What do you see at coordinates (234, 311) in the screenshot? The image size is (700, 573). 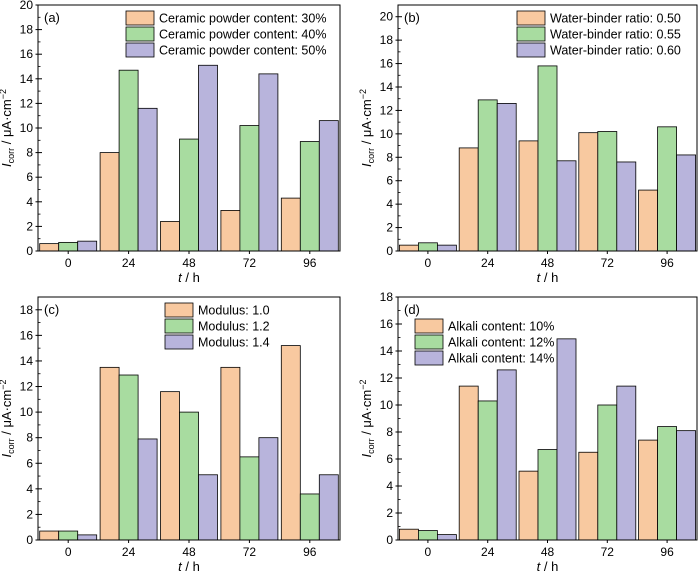 I see `legend-entry: Modulus: 1.0` at bounding box center [234, 311].